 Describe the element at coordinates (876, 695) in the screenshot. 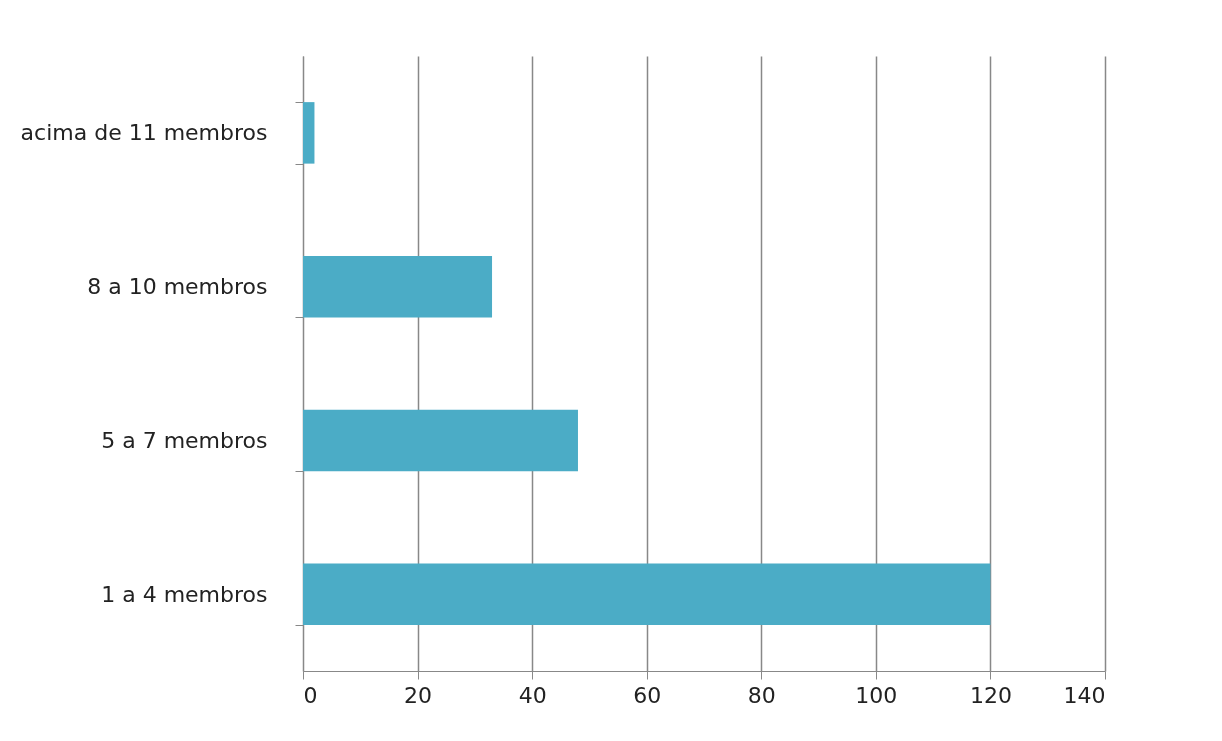

I see `x-tick-label: 100` at that location.